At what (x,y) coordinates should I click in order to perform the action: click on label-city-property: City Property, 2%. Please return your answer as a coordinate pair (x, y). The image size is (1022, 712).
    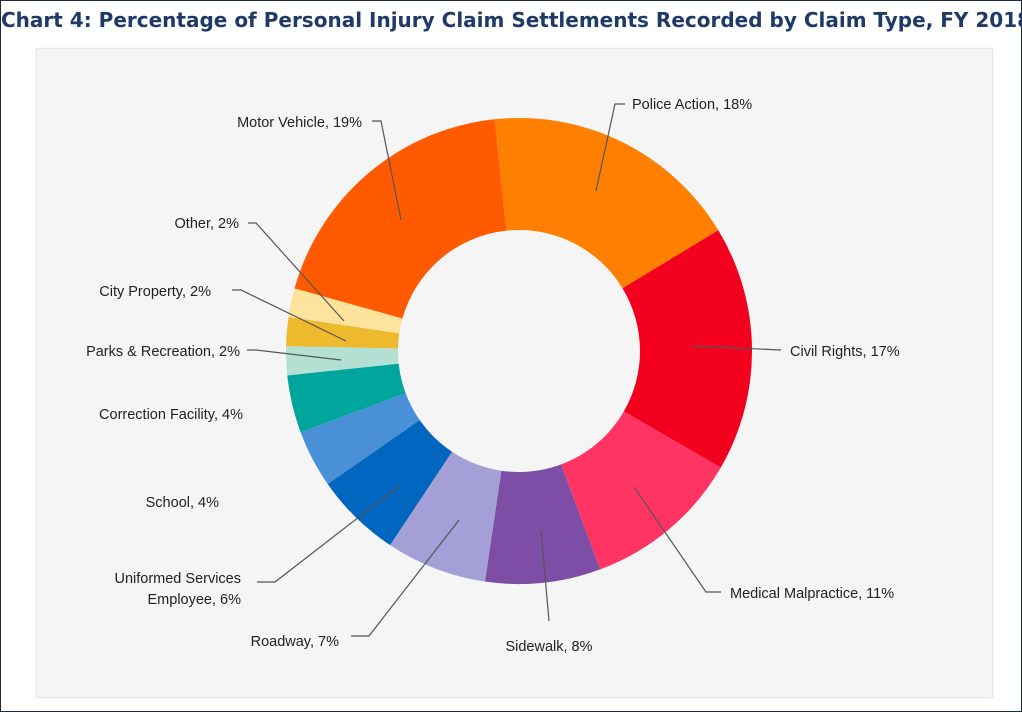
    Looking at the image, I should click on (155, 292).